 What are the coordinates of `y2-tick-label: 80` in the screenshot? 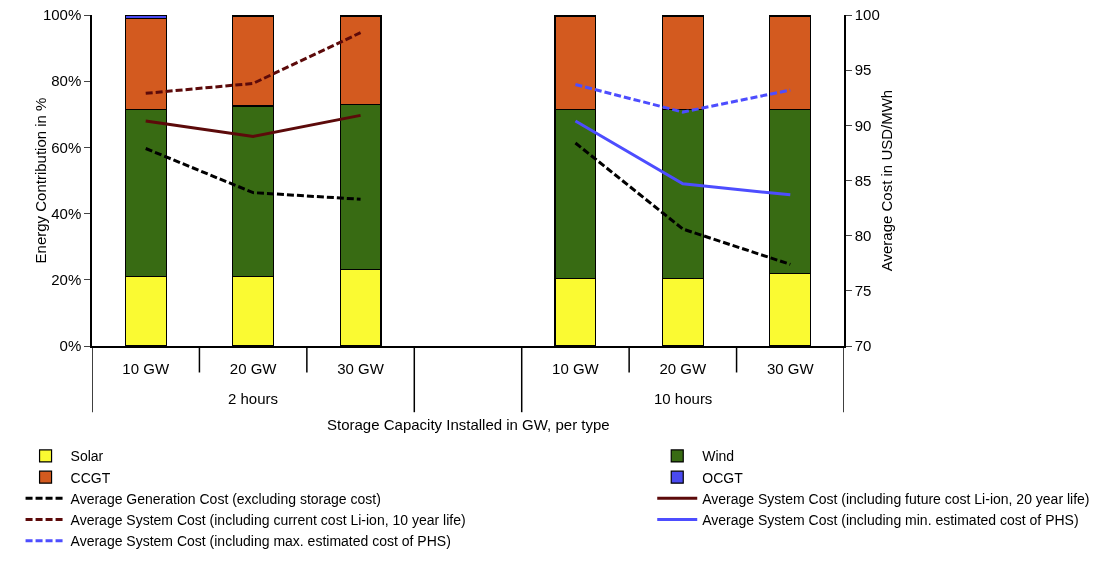 It's located at (863, 235).